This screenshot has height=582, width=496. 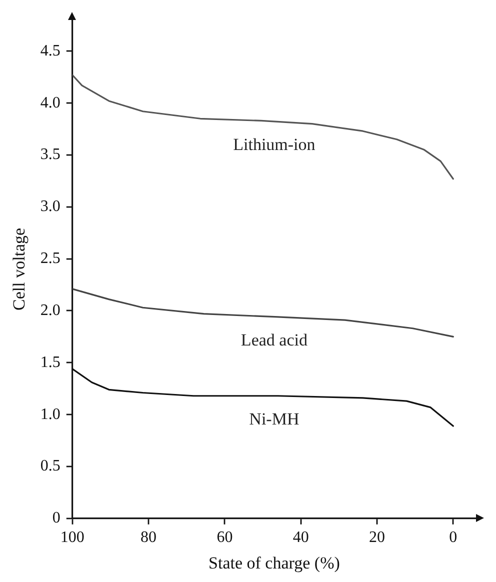 What do you see at coordinates (50, 51) in the screenshot?
I see `y-tick-label: 4.5` at bounding box center [50, 51].